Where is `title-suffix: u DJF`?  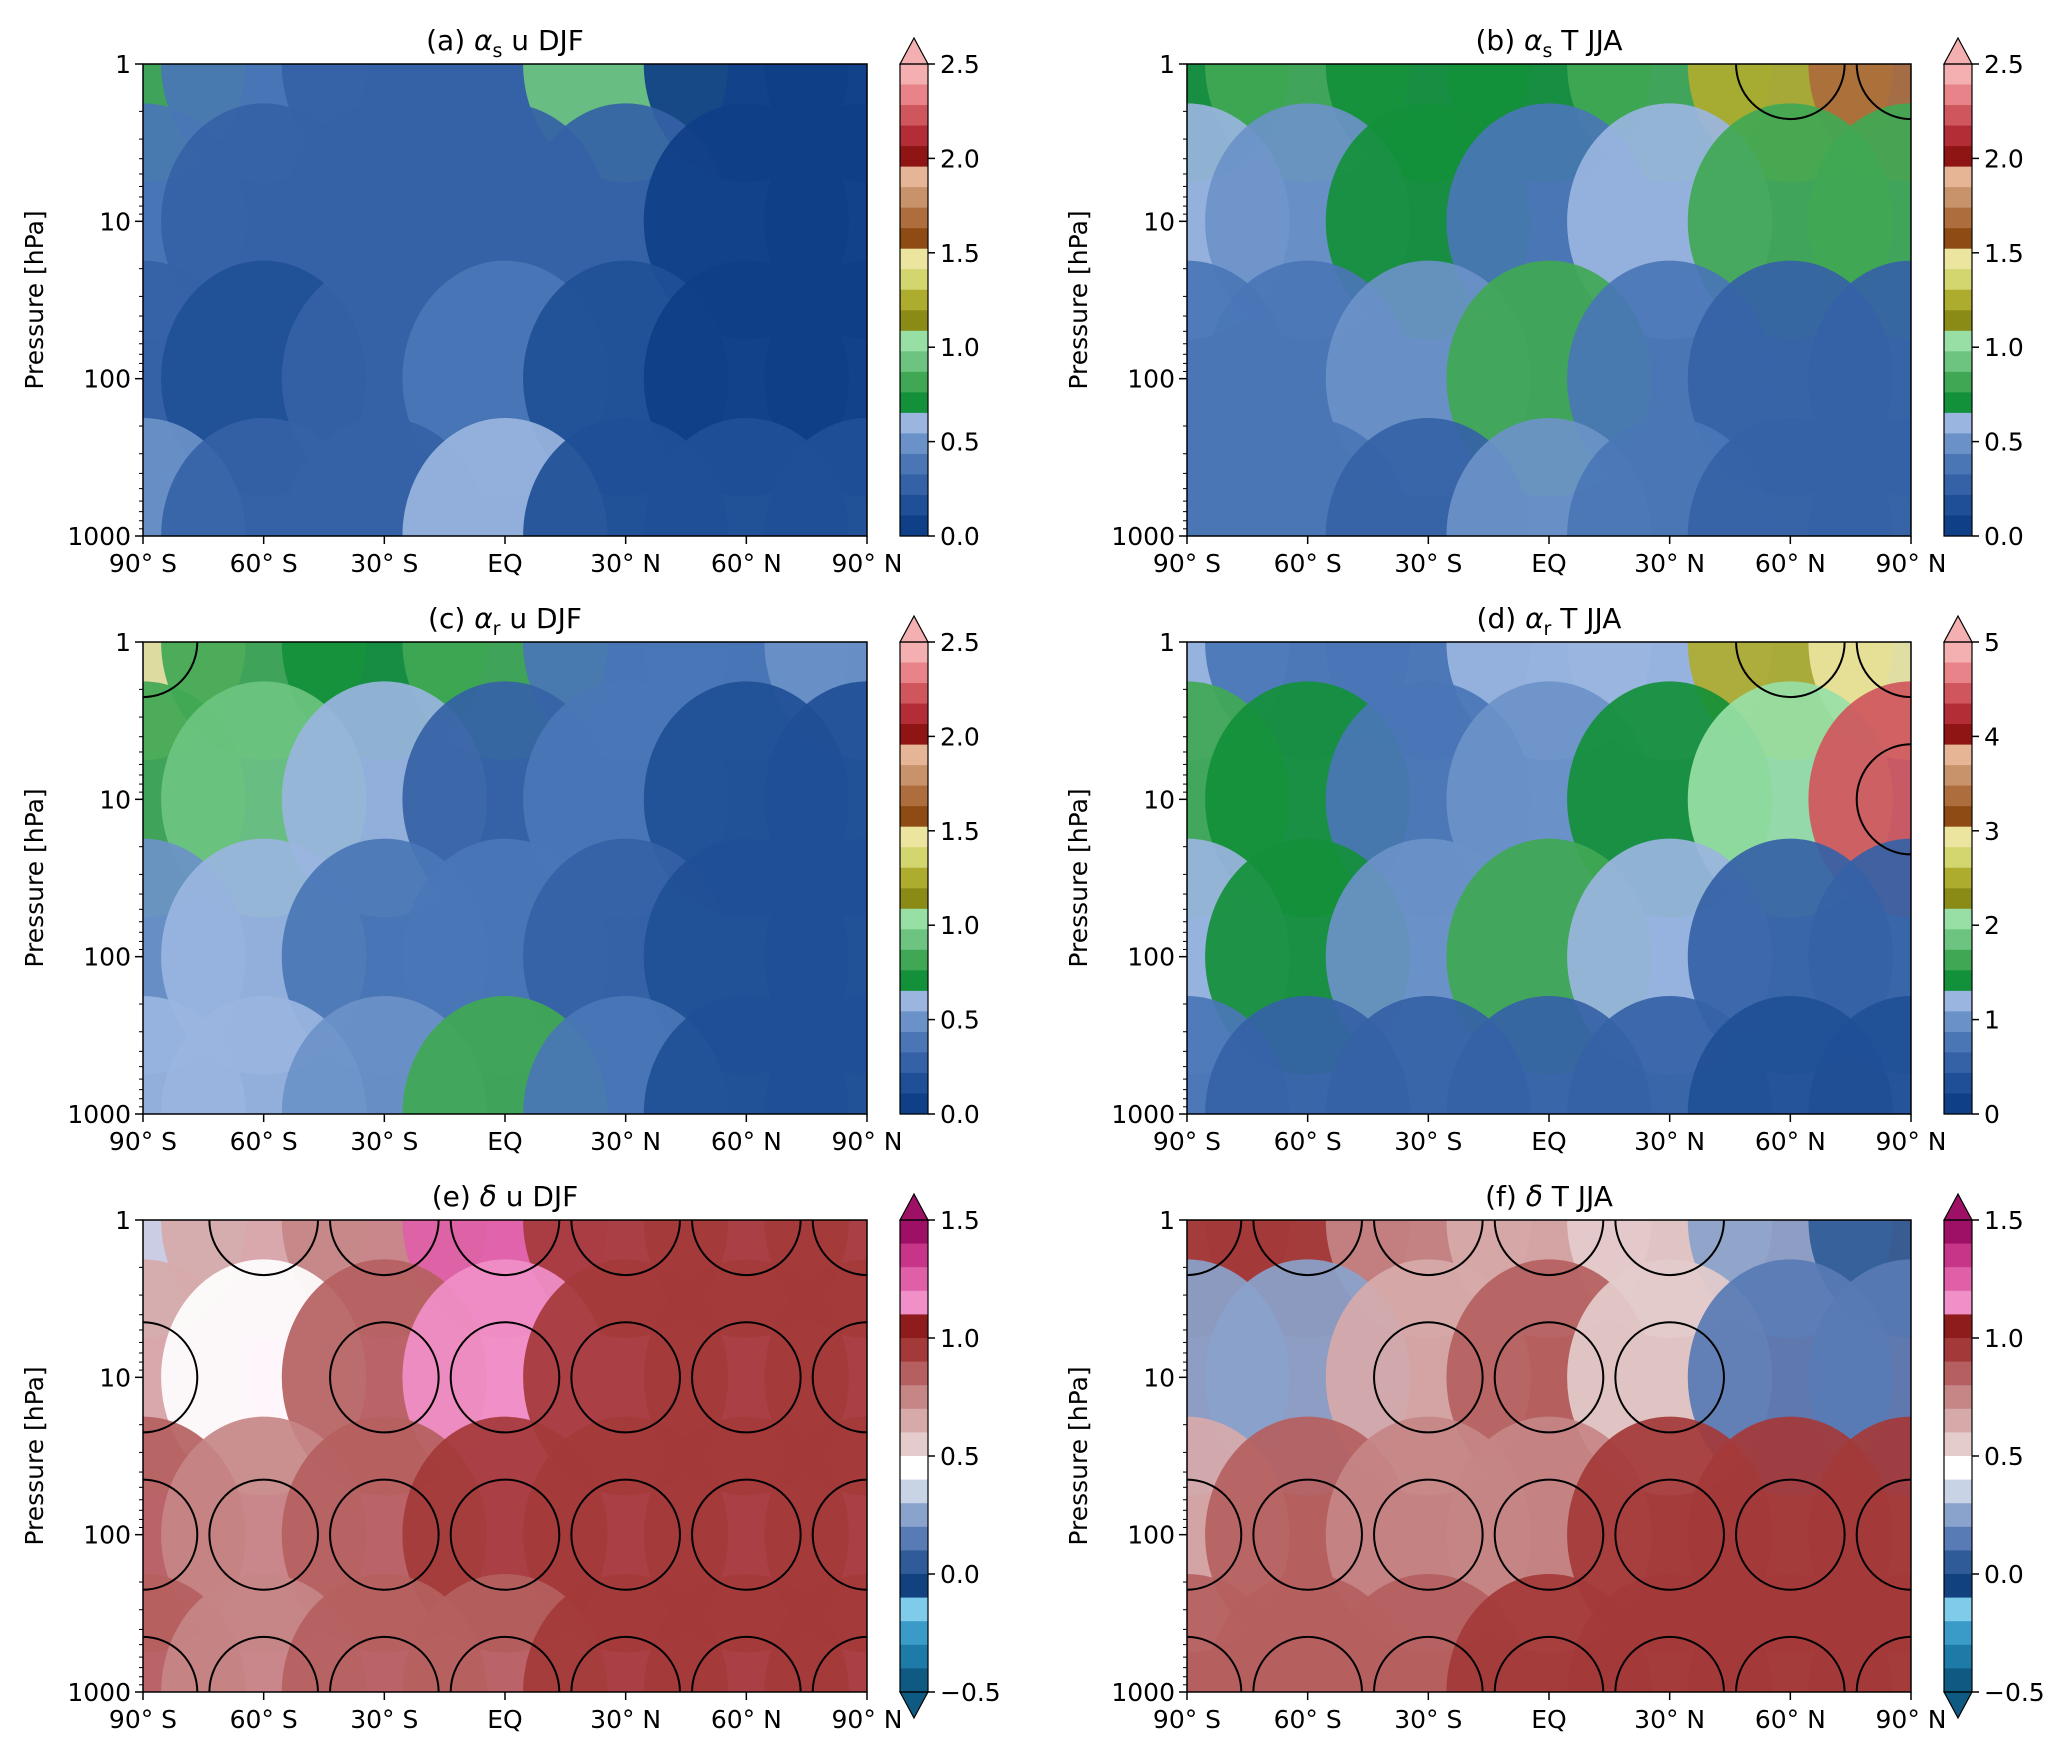 title-suffix: u DJF is located at coordinates (542, 40).